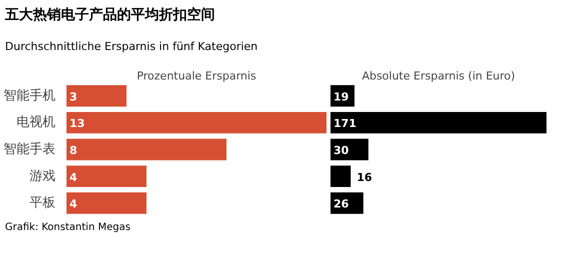 Image resolution: width=567 pixels, height=265 pixels. What do you see at coordinates (36, 122) in the screenshot?
I see `y-tick-label: 电视机` at bounding box center [36, 122].